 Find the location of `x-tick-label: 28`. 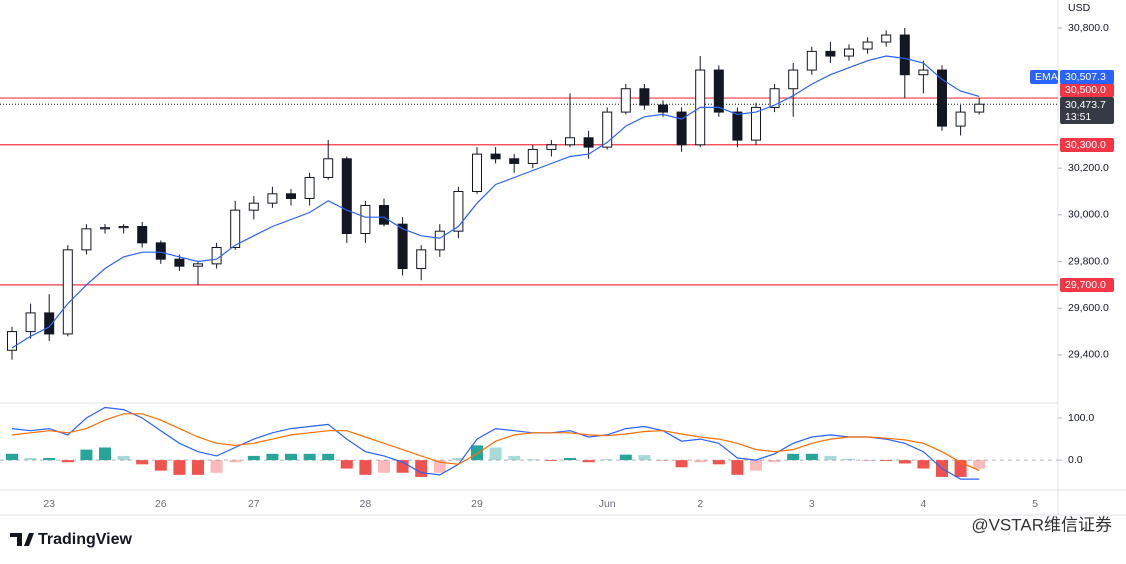

x-tick-label: 28 is located at coordinates (366, 504).